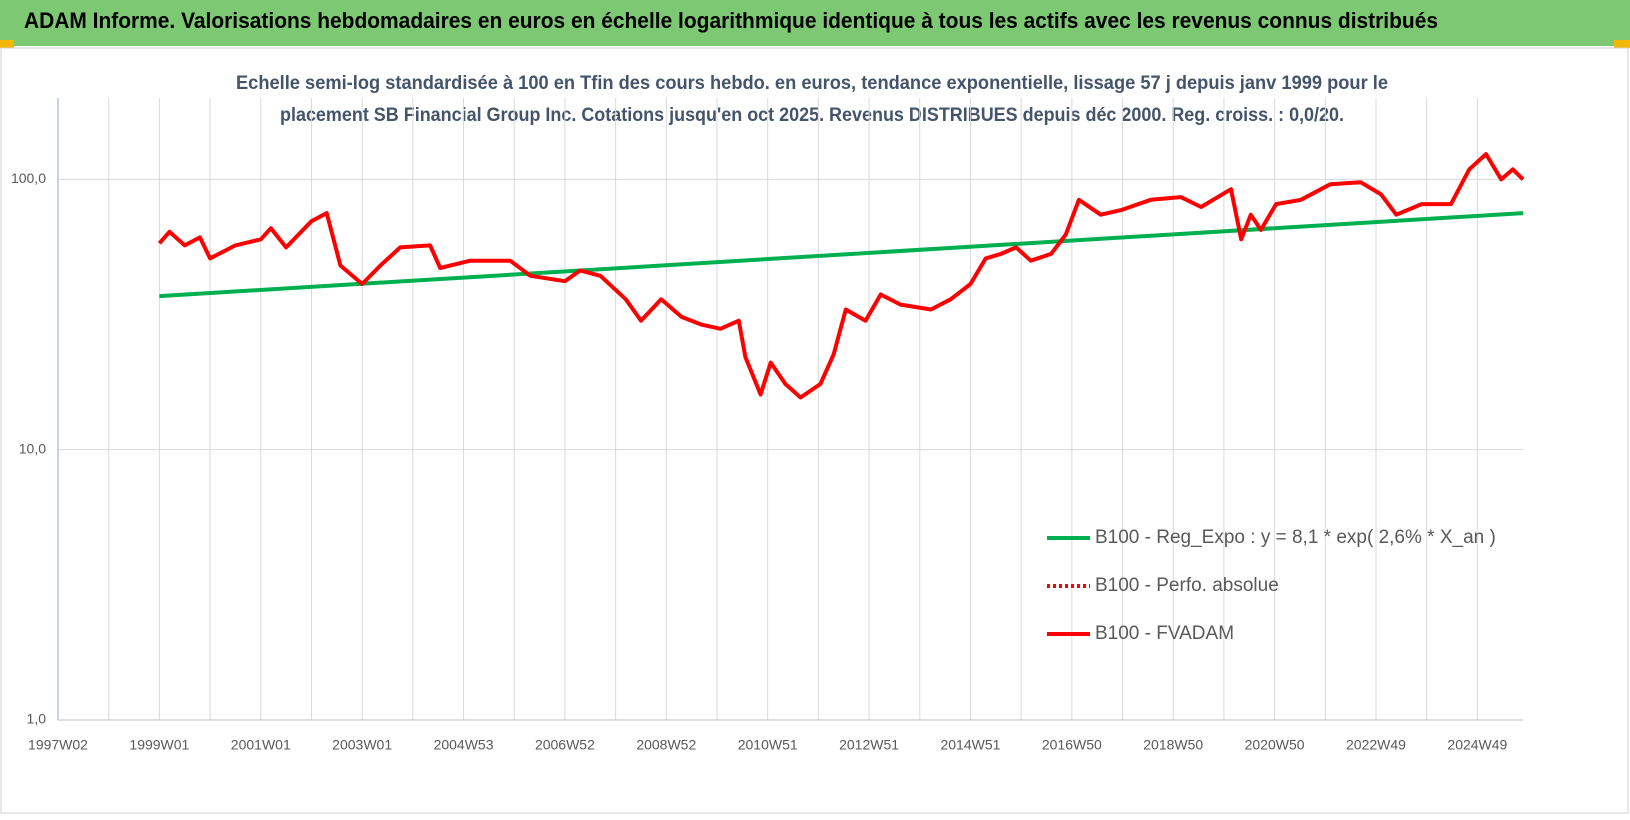 This screenshot has width=1630, height=820. I want to click on y-tick-label: 100,0, so click(28, 178).